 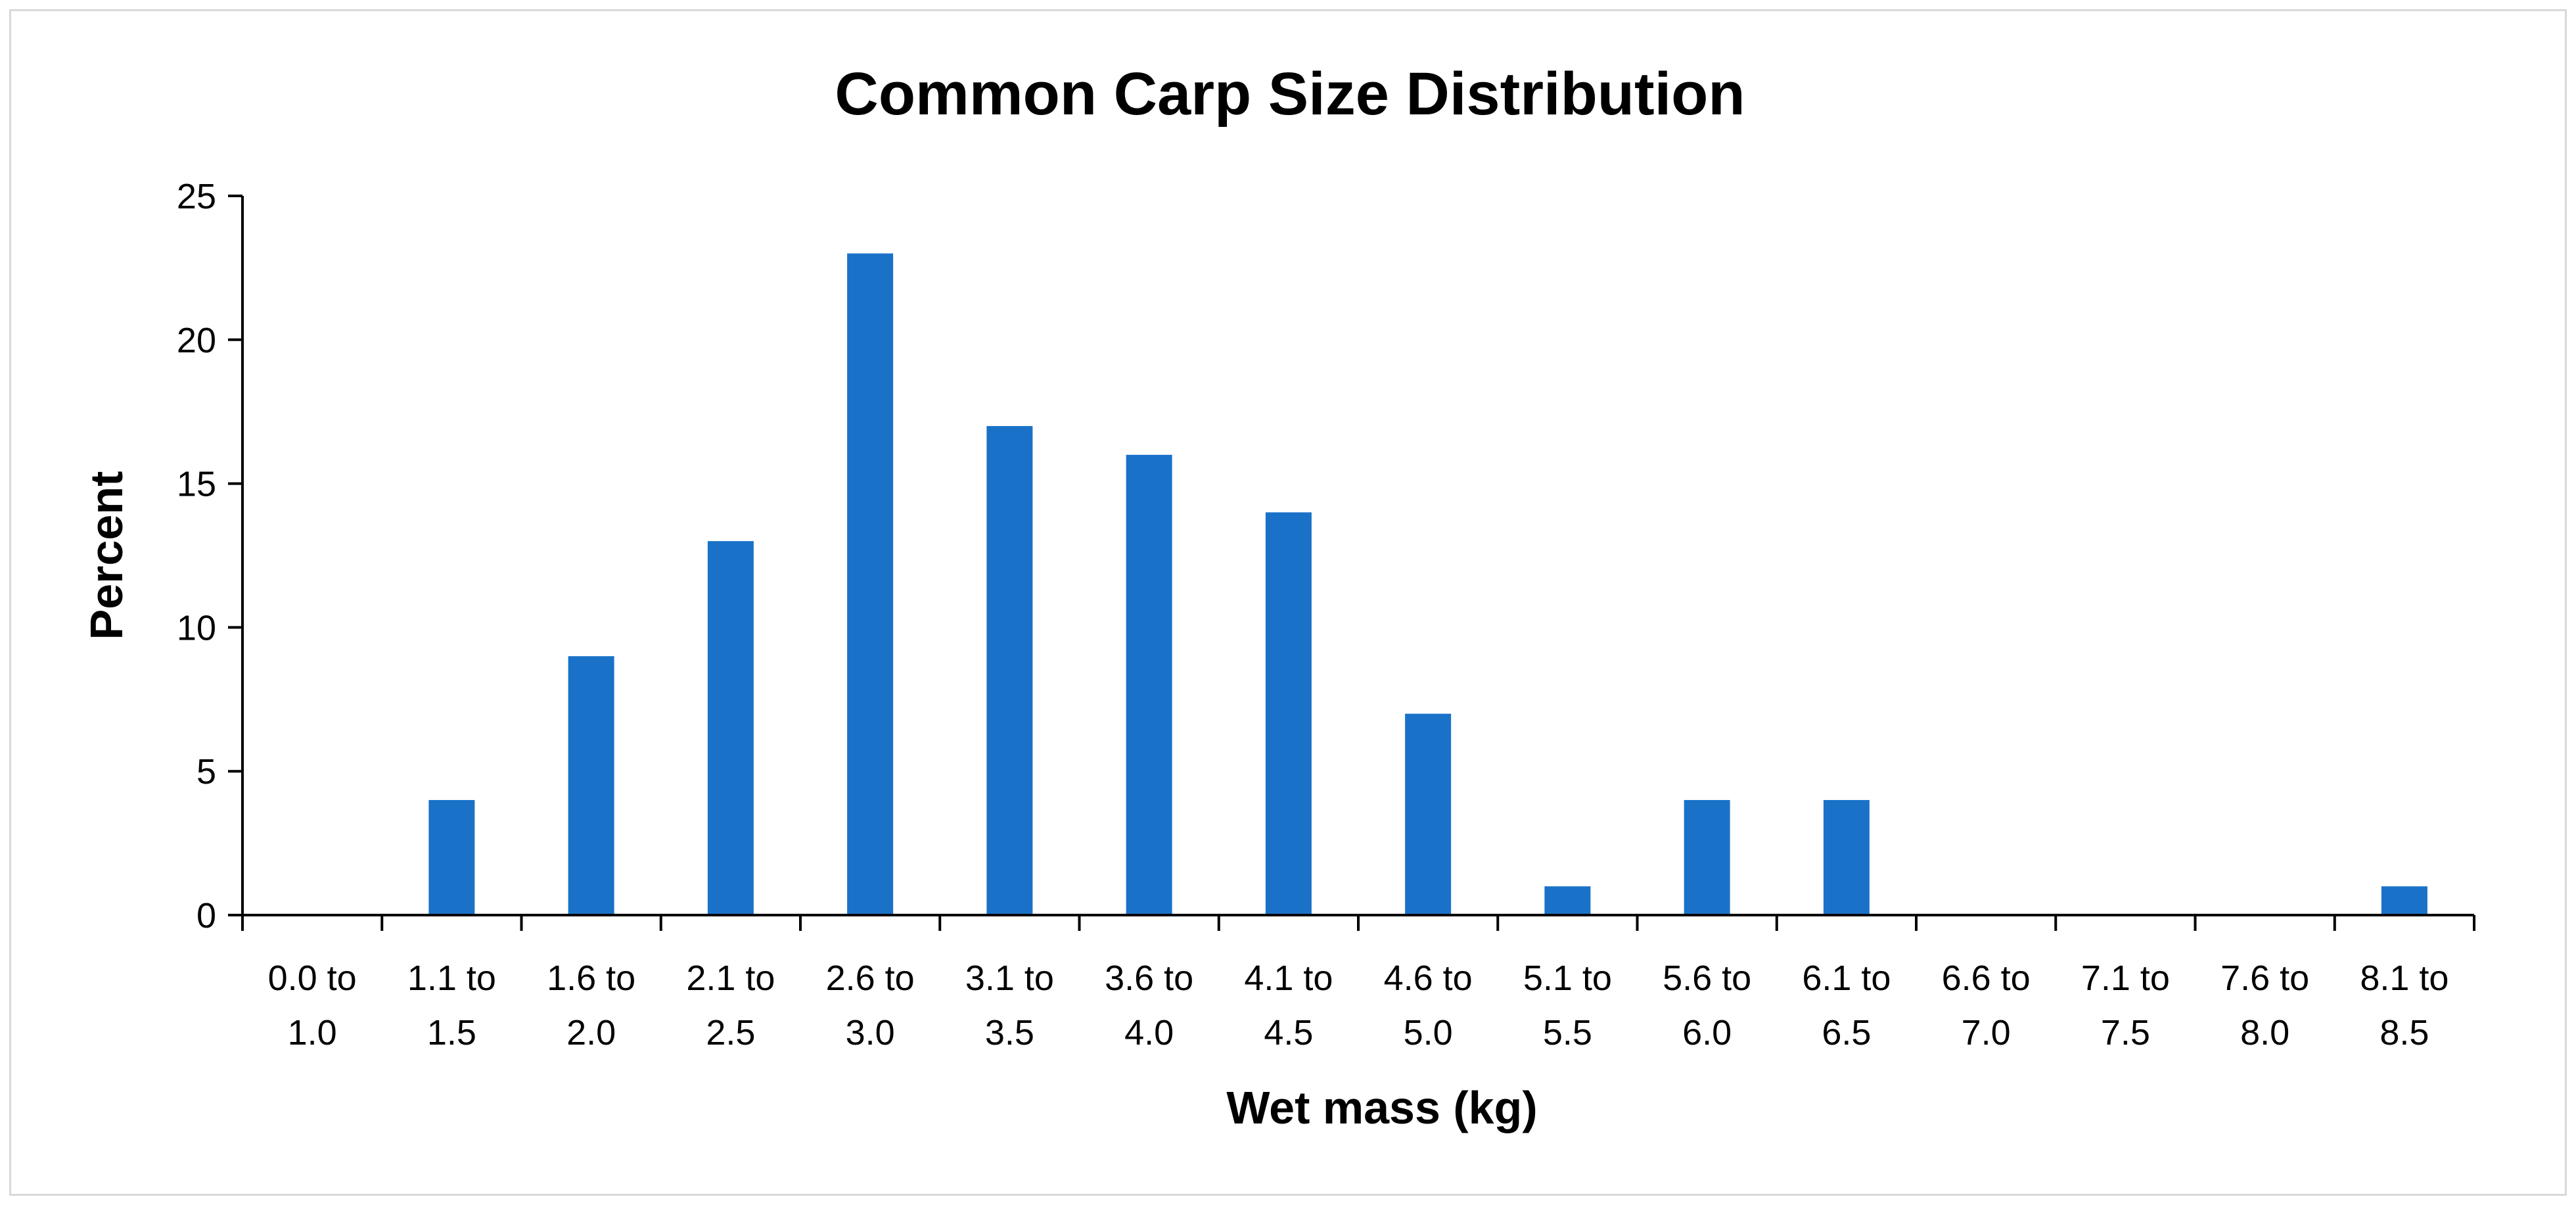 What do you see at coordinates (1987, 978) in the screenshot?
I see `x-tick-label-12-line-0: 6.6 to` at bounding box center [1987, 978].